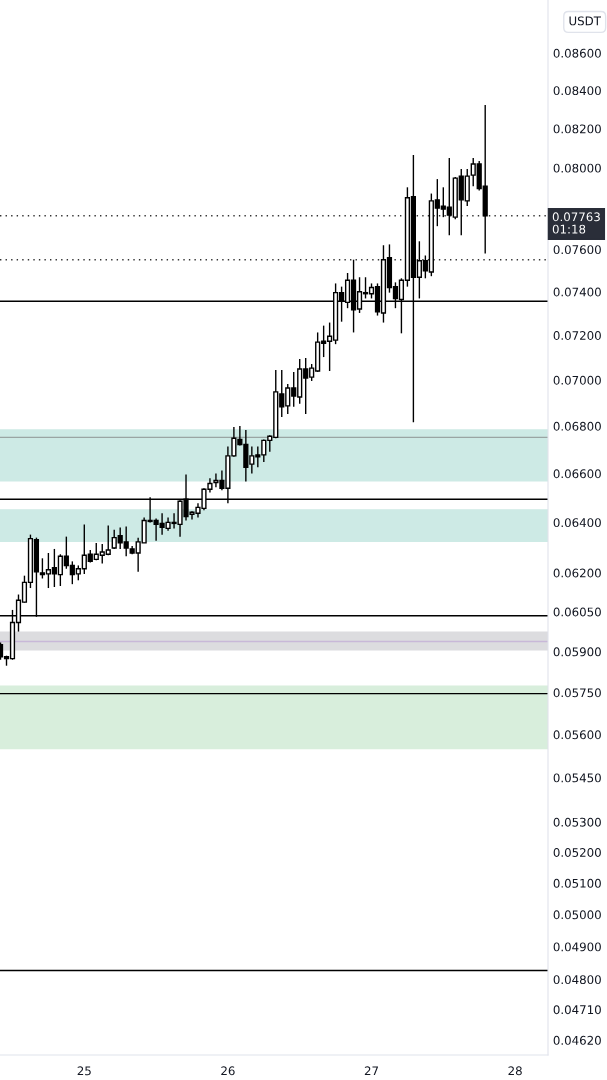 Image resolution: width=607 pixels, height=1080 pixels. What do you see at coordinates (577, 335) in the screenshot?
I see `y-tick-label: 0.07200` at bounding box center [577, 335].